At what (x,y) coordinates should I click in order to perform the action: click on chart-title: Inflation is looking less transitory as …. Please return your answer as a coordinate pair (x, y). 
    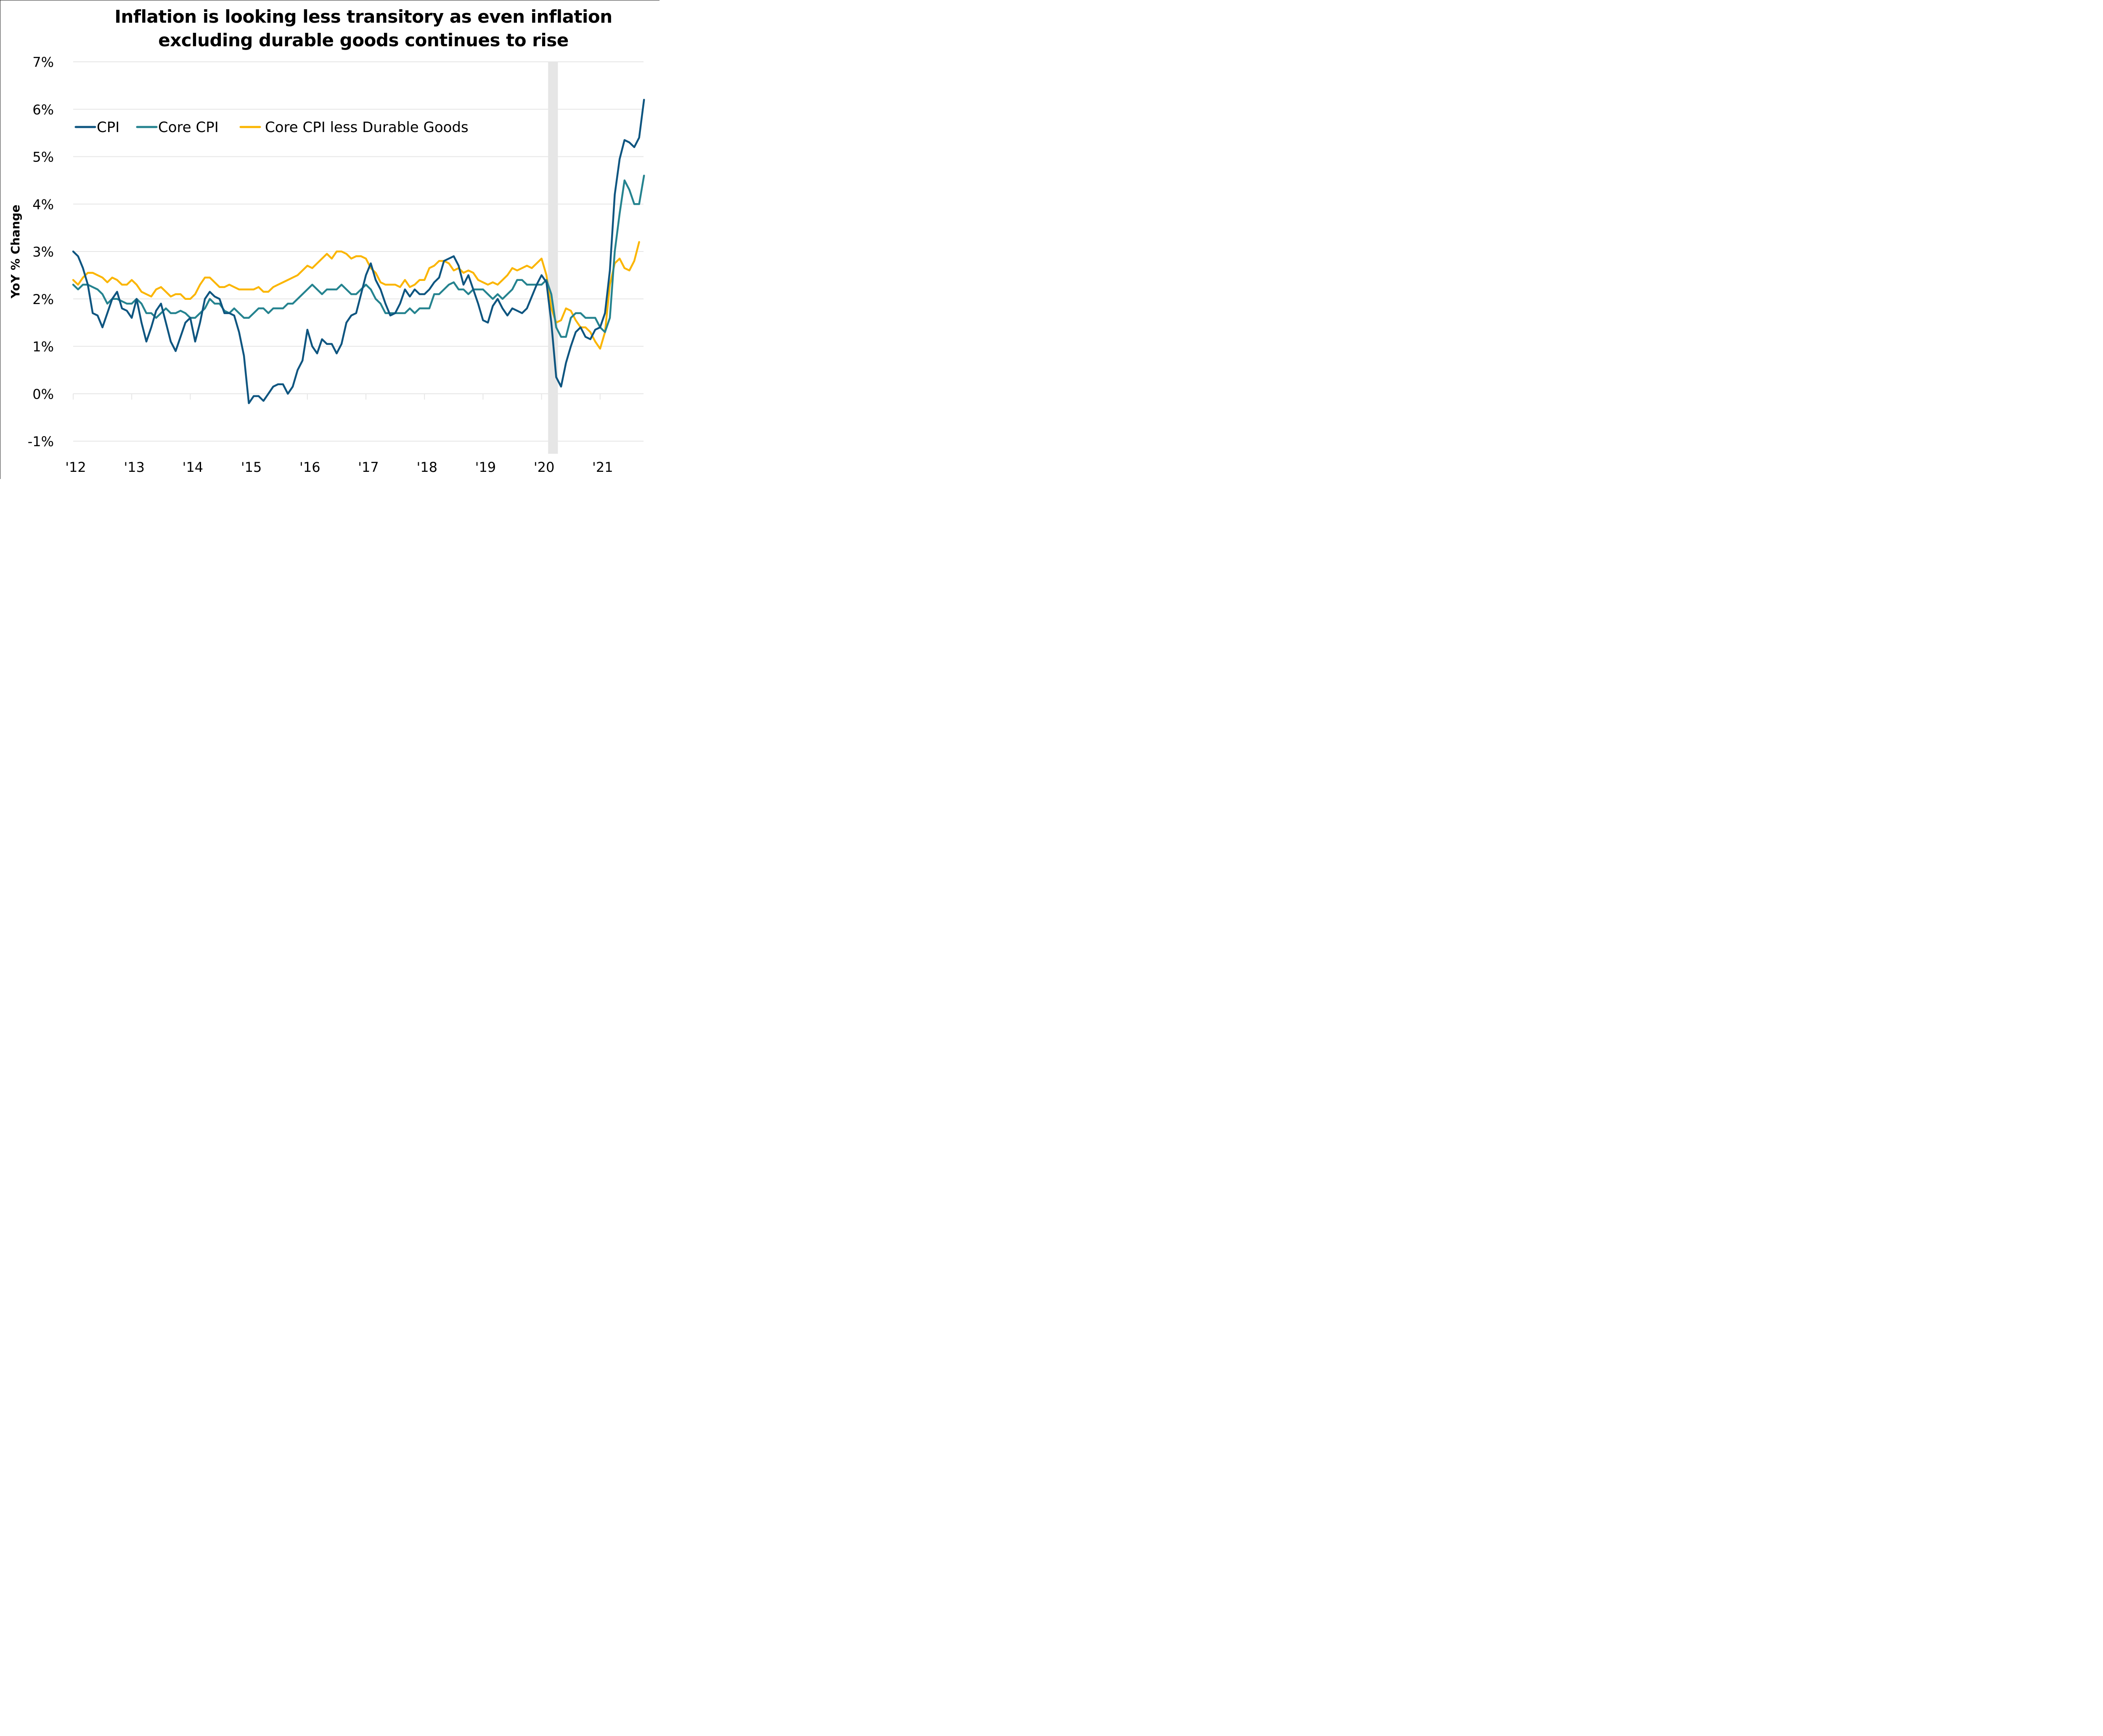
    Looking at the image, I should click on (330, 28).